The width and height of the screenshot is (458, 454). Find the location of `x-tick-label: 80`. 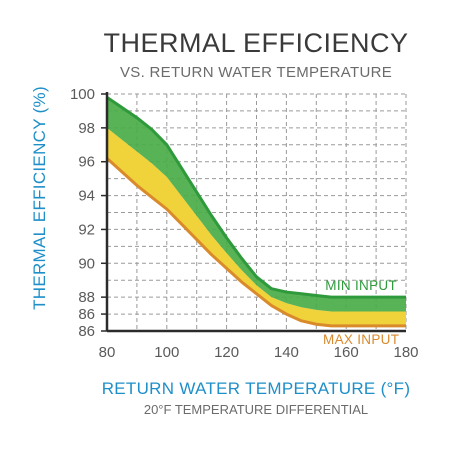

x-tick-label: 80 is located at coordinates (107, 352).